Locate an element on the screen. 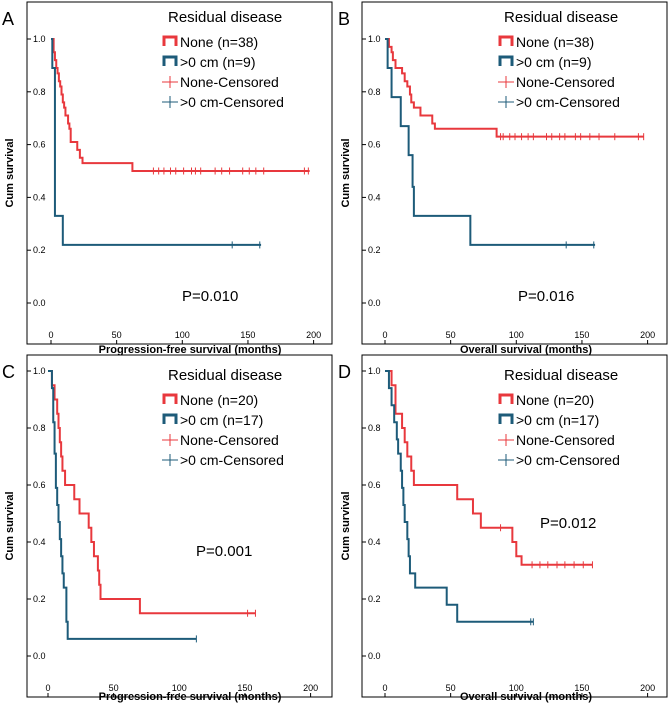 This screenshot has height=704, width=669. panel-letter: B is located at coordinates (344, 19).